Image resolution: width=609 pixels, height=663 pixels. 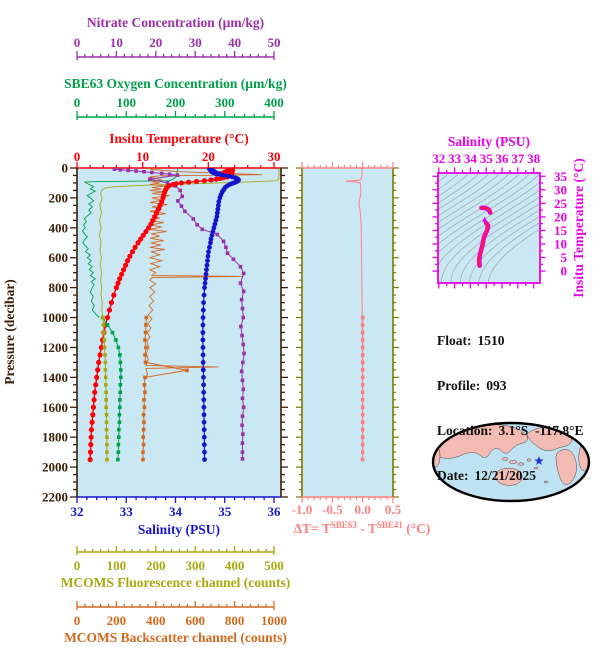 I want to click on ts-salinity-tick-label: 35, so click(x=487, y=158).